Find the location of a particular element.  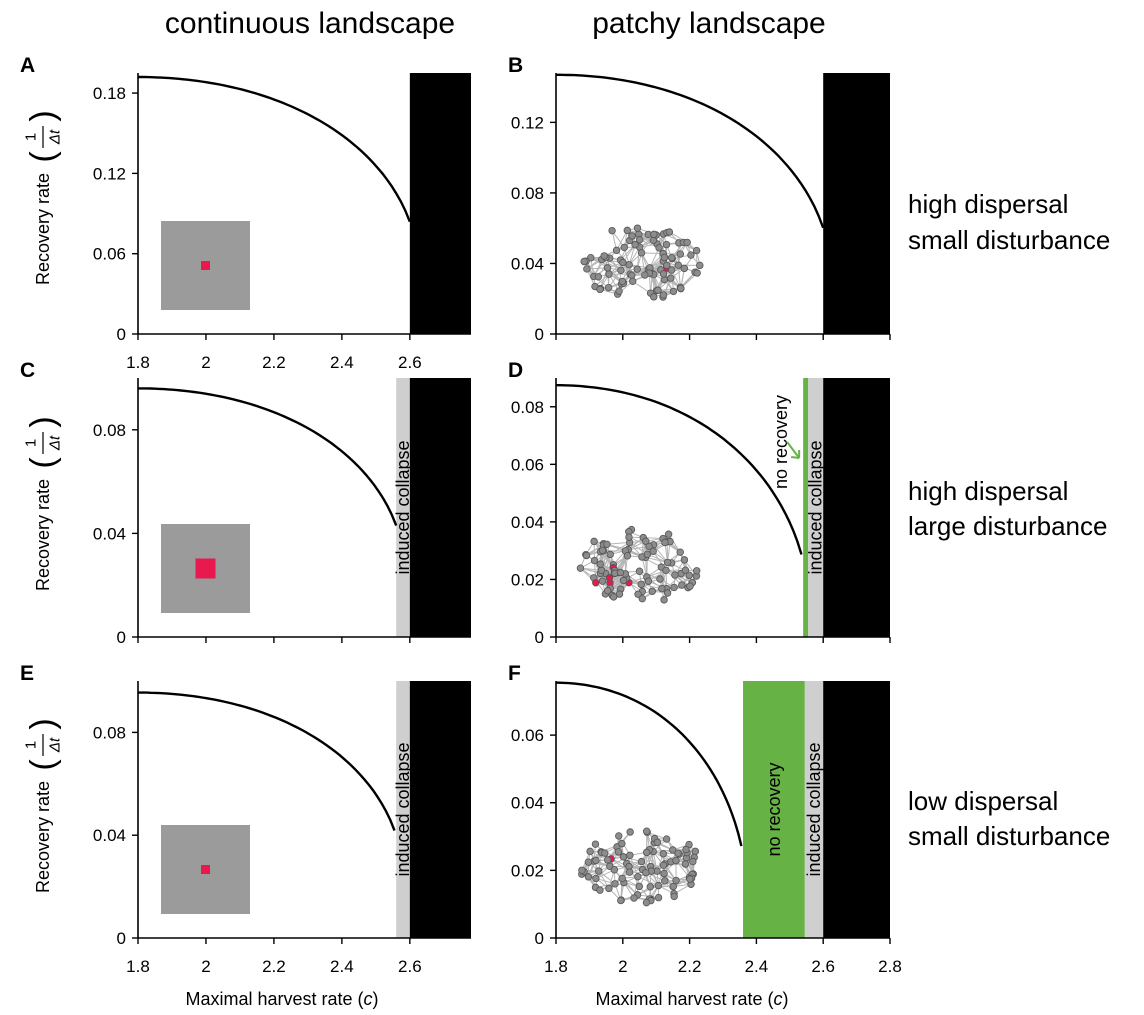

y-tick-label: 0.04 is located at coordinates (109, 533).